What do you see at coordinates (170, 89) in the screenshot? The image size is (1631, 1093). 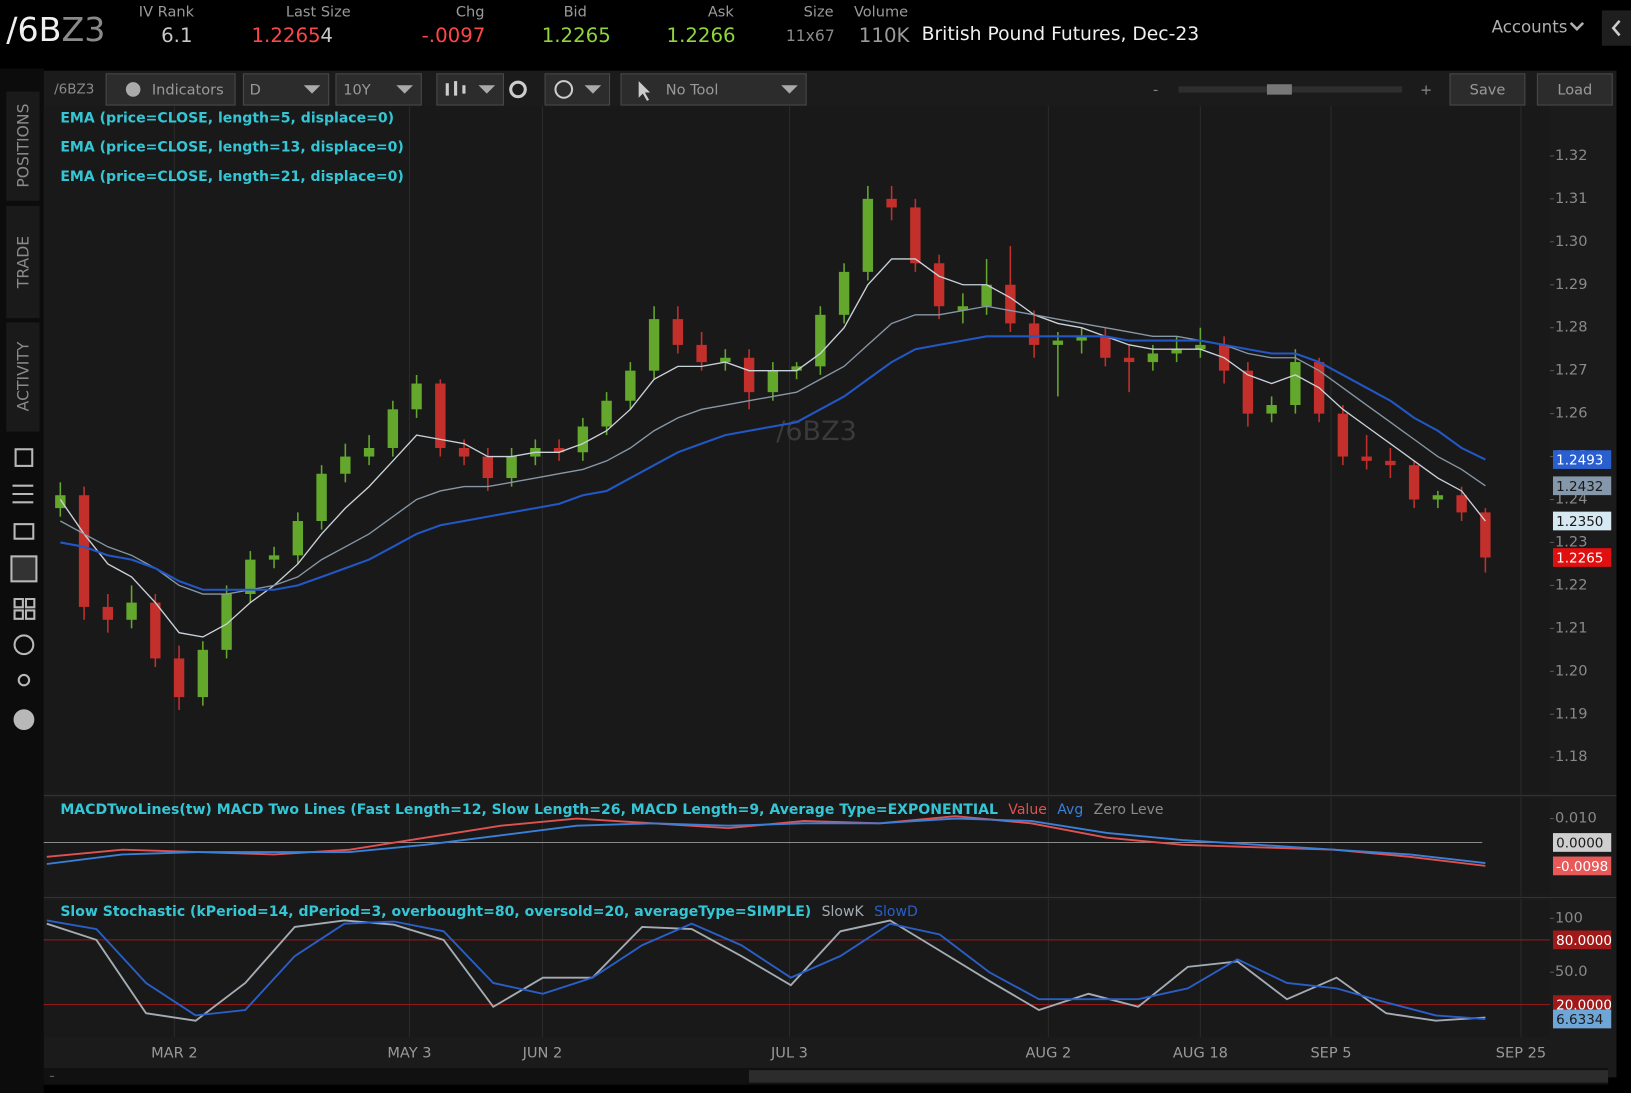 I see `indicators-button` at bounding box center [170, 89].